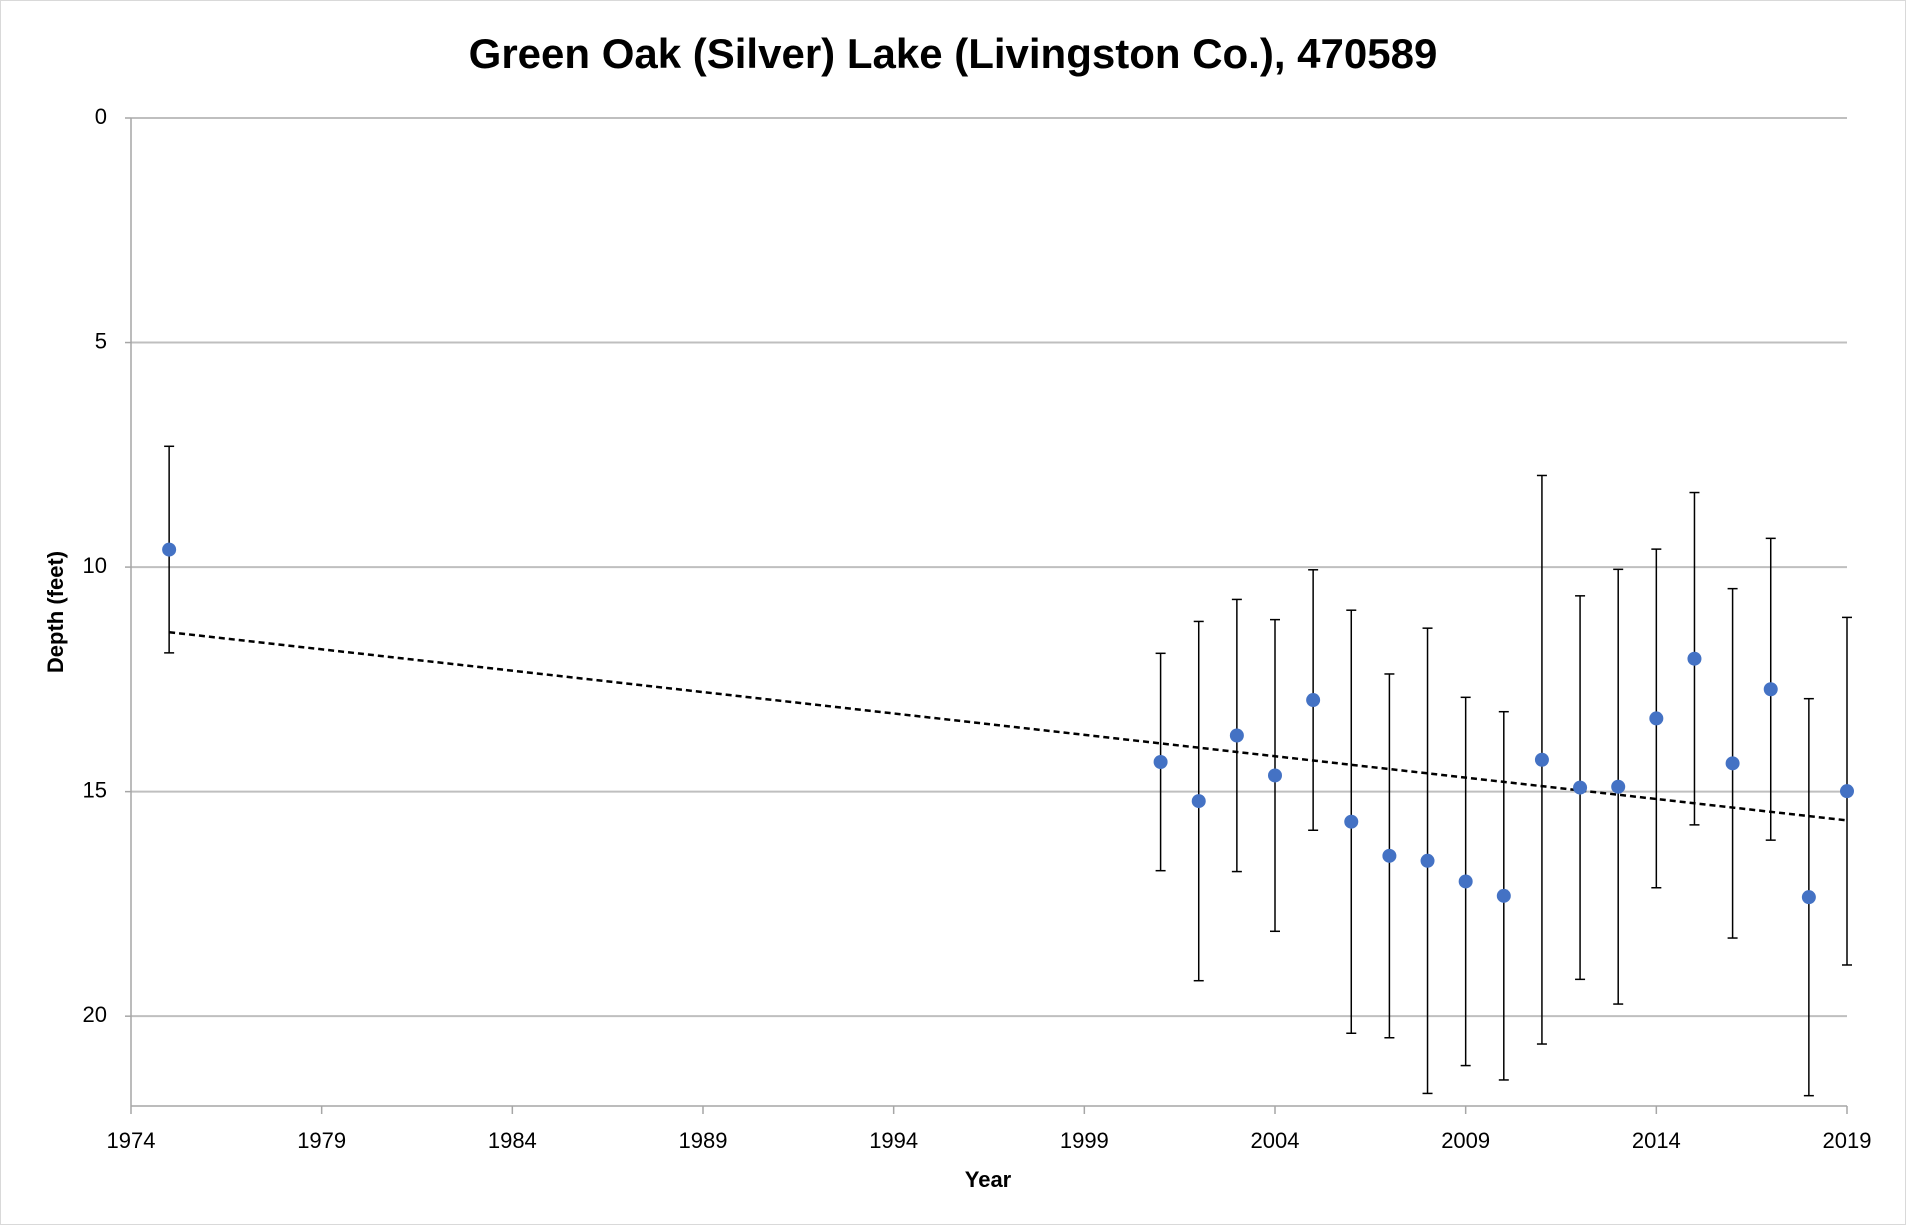 Image resolution: width=1906 pixels, height=1225 pixels. What do you see at coordinates (321, 1140) in the screenshot?
I see `x-tick-label: 1979` at bounding box center [321, 1140].